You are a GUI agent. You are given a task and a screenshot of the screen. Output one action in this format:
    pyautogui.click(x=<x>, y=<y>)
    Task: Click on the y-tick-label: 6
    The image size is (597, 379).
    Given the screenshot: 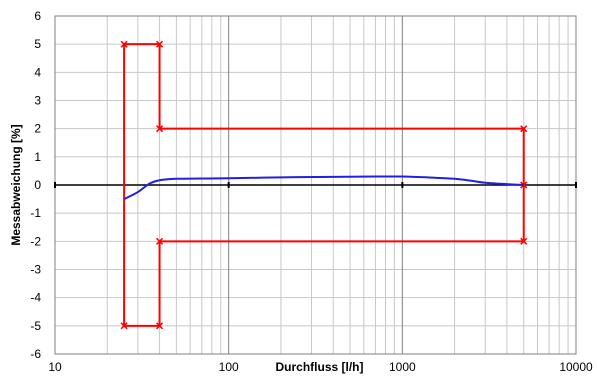 What is the action you would take?
    pyautogui.click(x=37, y=16)
    